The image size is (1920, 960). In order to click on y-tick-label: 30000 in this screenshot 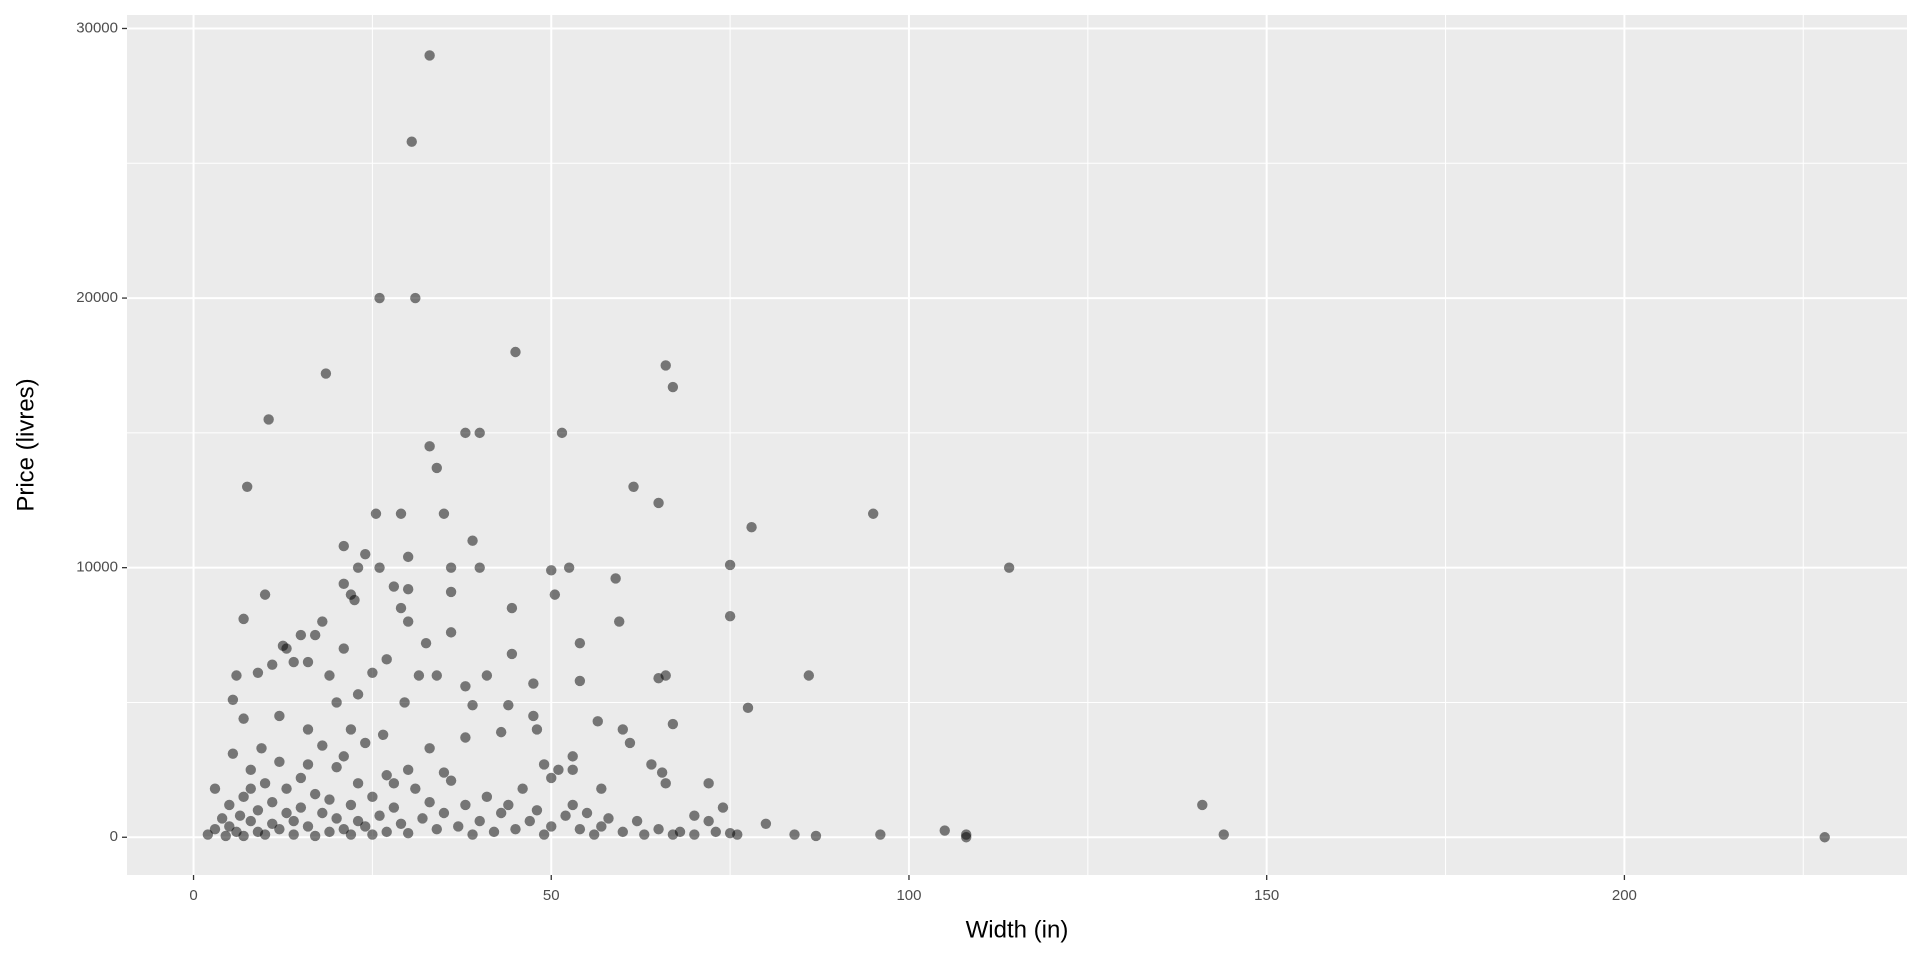, I will do `click(97, 27)`.